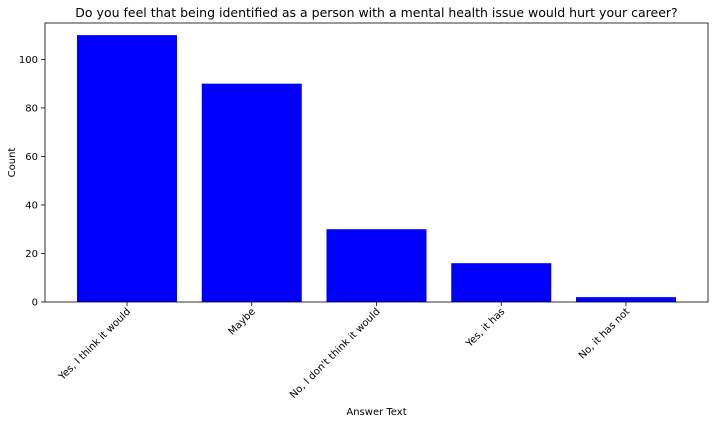 The height and width of the screenshot is (428, 712). What do you see at coordinates (35, 303) in the screenshot?
I see `y-tick-label: 0` at bounding box center [35, 303].